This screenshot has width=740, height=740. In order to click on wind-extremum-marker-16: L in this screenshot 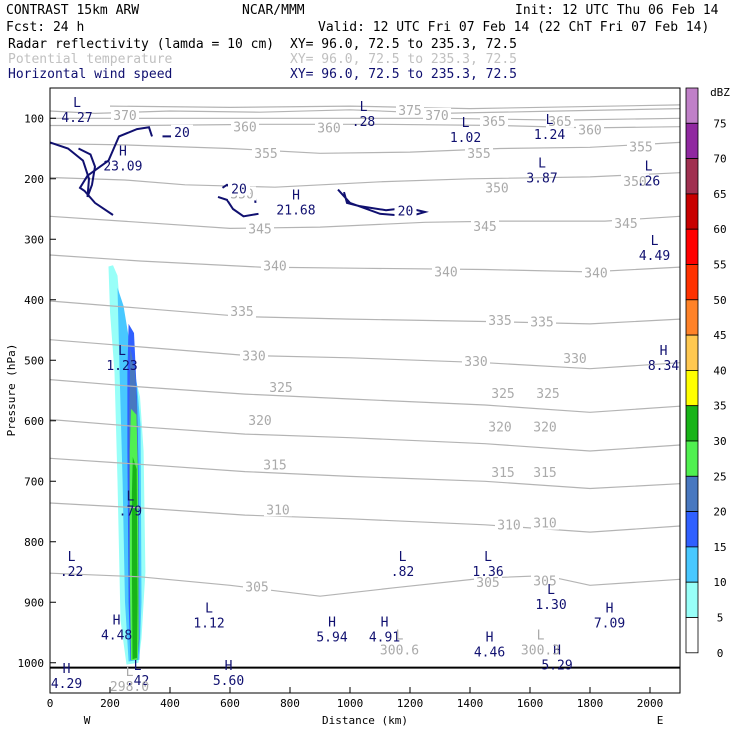, I will do `click(551, 590)`.